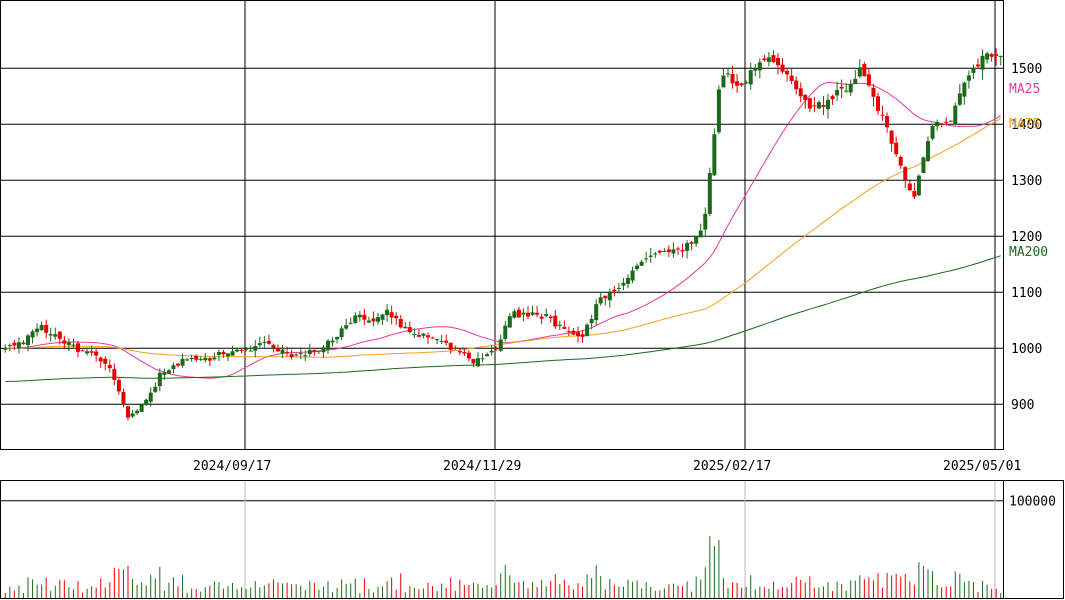 The width and height of the screenshot is (1065, 600). Describe the element at coordinates (1028, 252) in the screenshot. I see `ma-label-ma200: MA200` at that location.